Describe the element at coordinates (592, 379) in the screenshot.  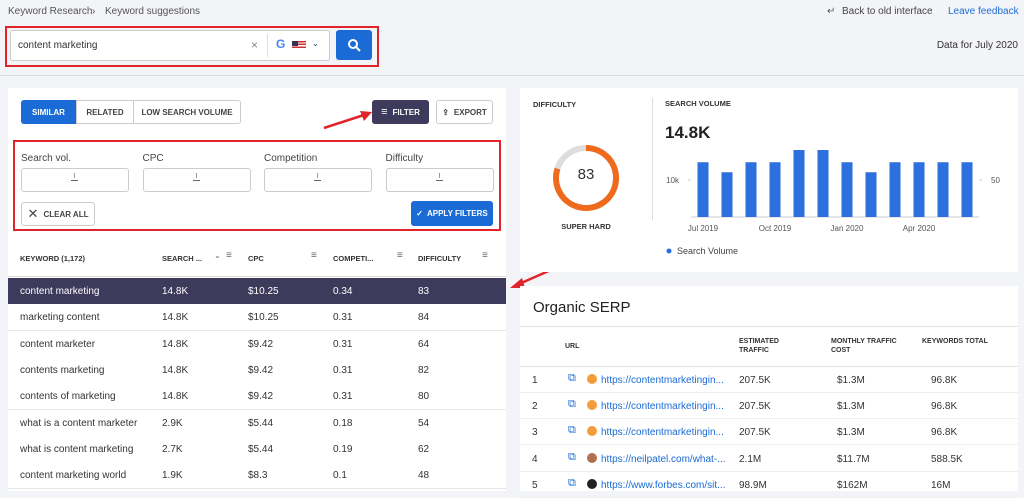
I see `site-icon` at that location.